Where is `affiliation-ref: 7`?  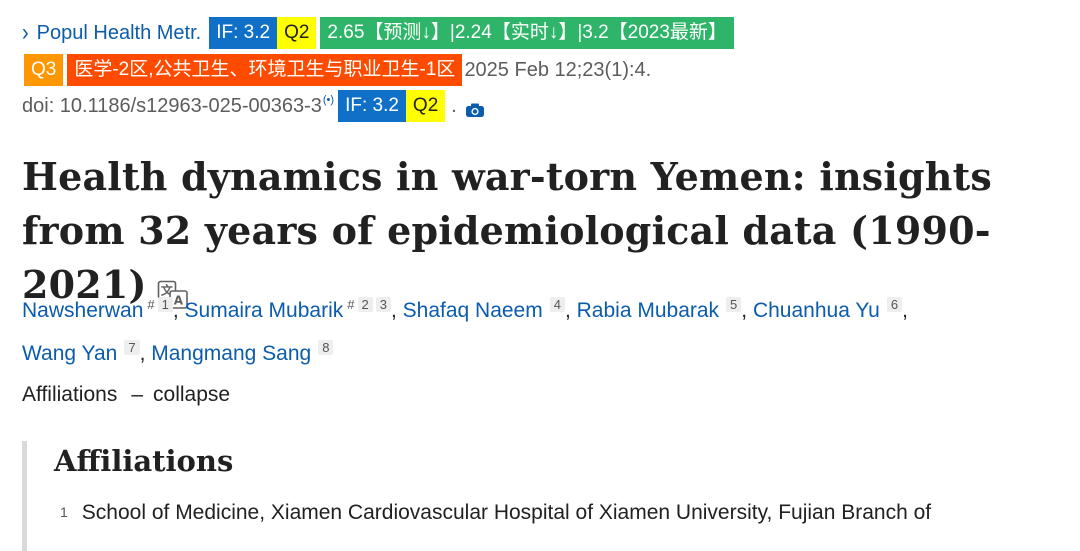 affiliation-ref: 7 is located at coordinates (132, 347).